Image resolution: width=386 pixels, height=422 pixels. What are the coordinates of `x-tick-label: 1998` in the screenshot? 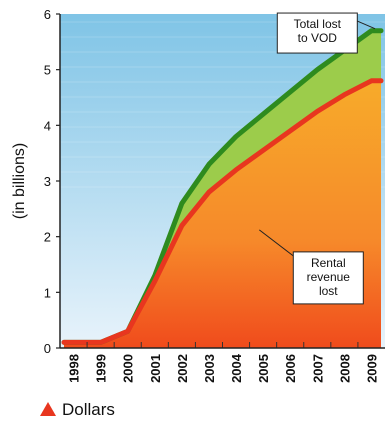 It's located at (74, 368).